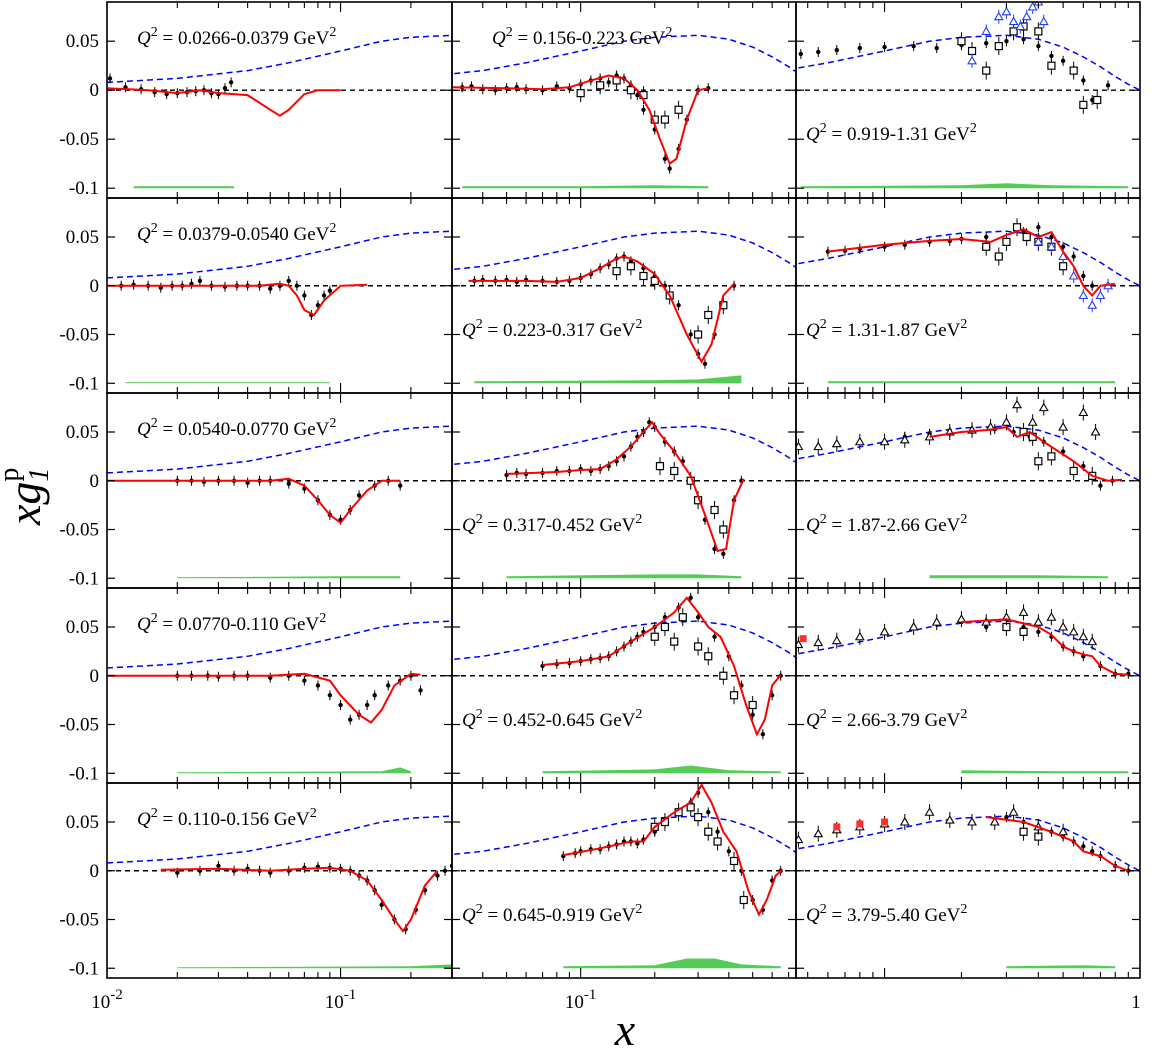 The width and height of the screenshot is (1155, 1057). Describe the element at coordinates (898, 134) in the screenshot. I see `q2-range: = 0.919-1.31 GeV` at that location.